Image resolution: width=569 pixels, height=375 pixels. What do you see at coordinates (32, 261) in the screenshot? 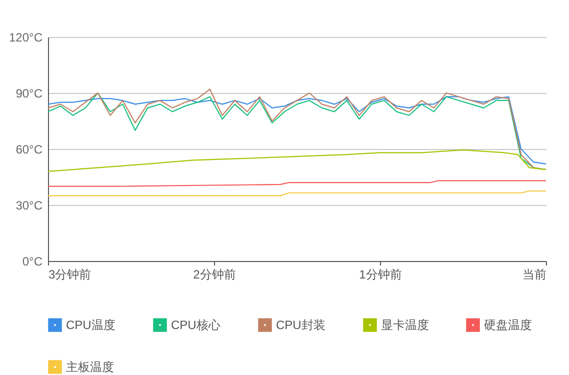
I see `y-tick-label: 0°C` at bounding box center [32, 261].